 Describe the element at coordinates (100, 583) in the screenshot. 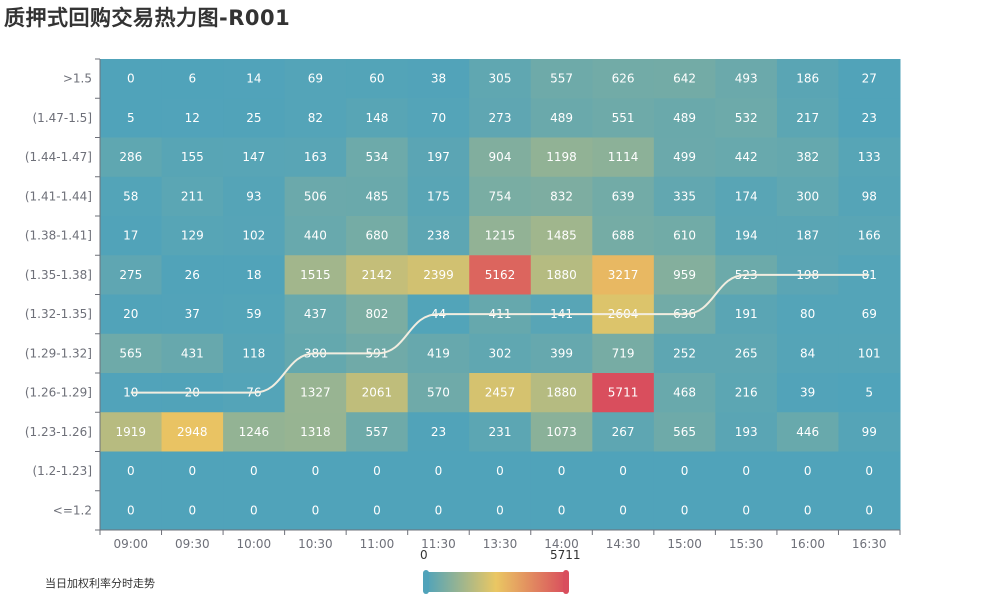

I see `series-legend-label: 当日加权利率分时走势` at that location.